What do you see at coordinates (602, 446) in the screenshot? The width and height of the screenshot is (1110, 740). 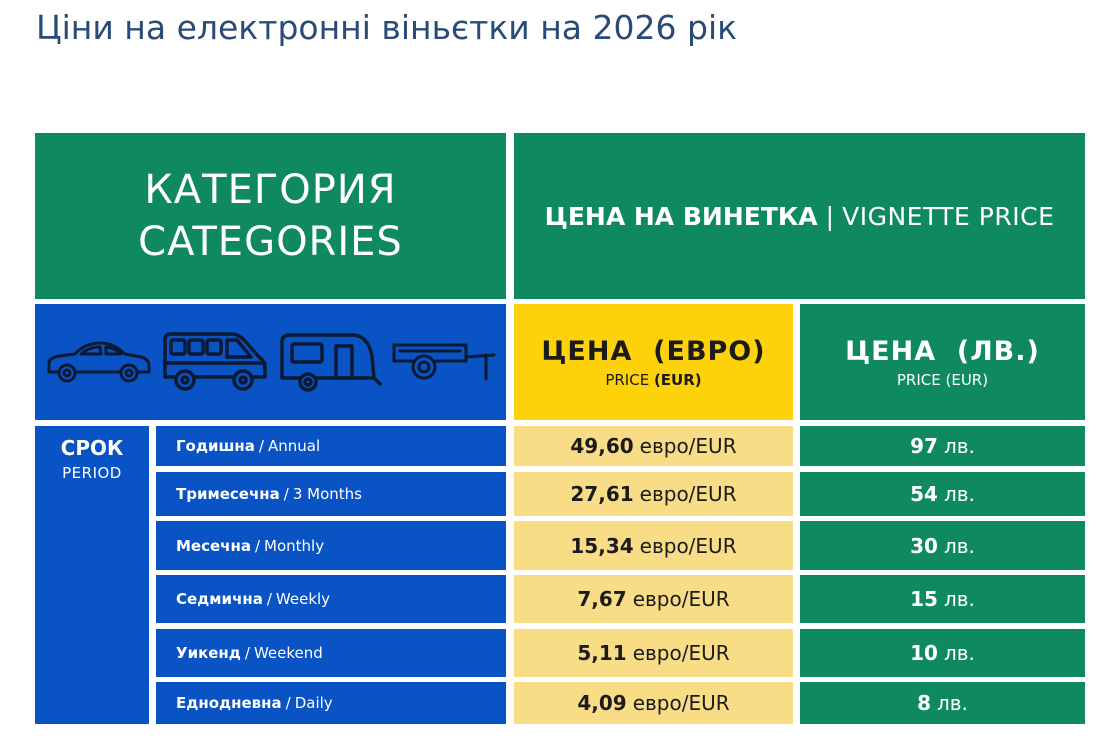 I see `eur-value: 49,60` at bounding box center [602, 446].